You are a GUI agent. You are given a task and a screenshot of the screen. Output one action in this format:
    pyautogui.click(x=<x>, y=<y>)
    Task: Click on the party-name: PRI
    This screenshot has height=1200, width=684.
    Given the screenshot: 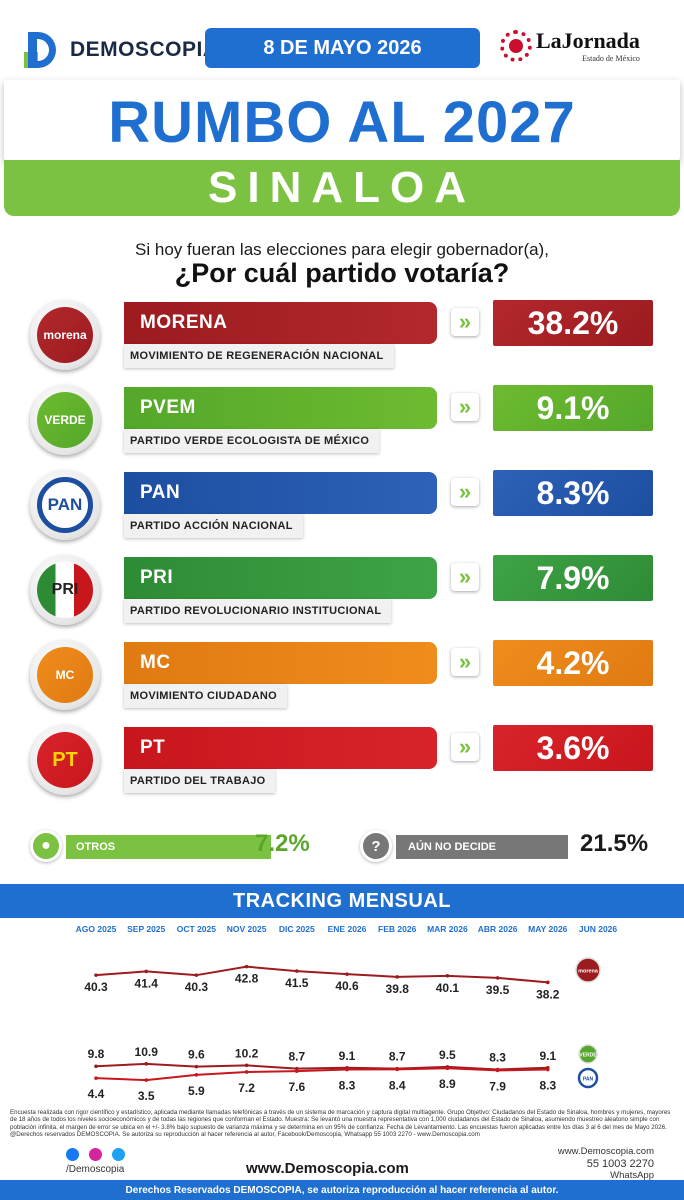 What is the action you would take?
    pyautogui.click(x=280, y=578)
    